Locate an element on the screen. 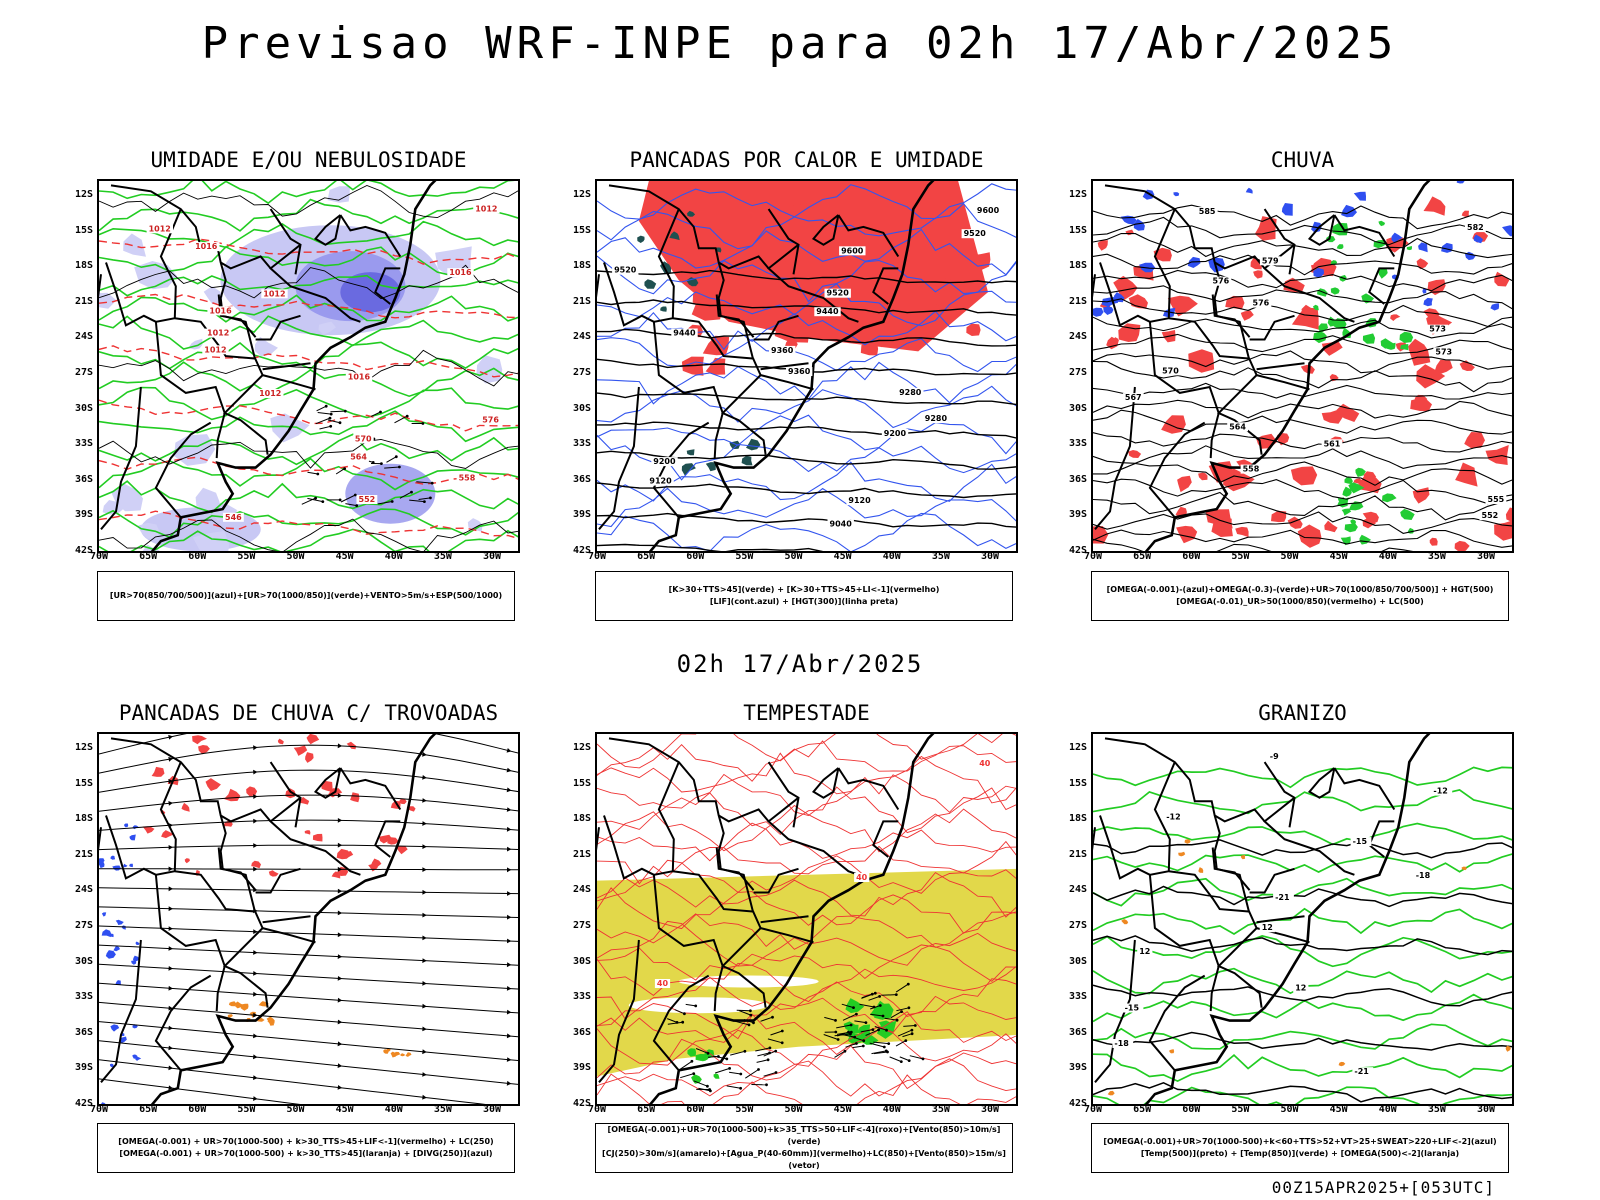  wind-850-region-cell is located at coordinates (855, 1006).